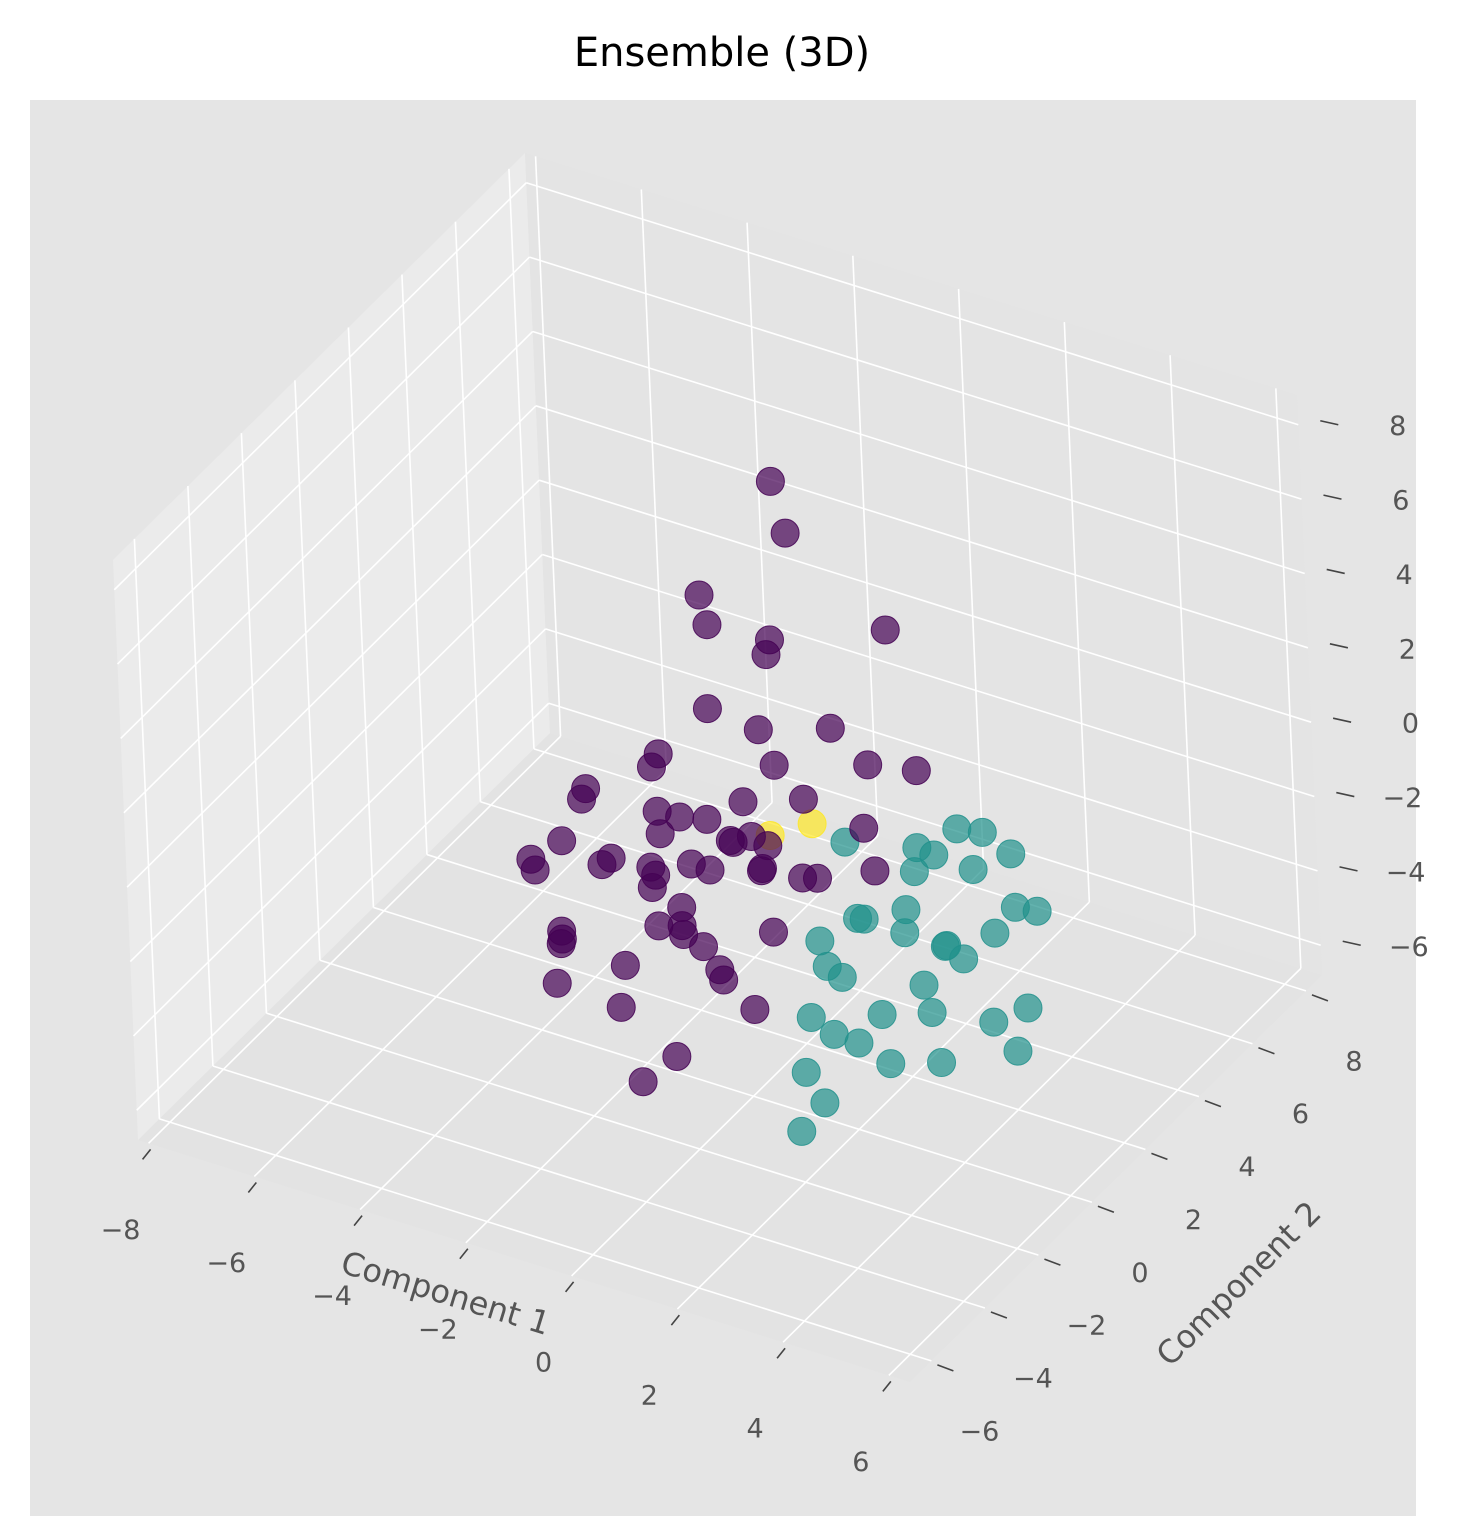 Image resolution: width=1474 pixels, height=1535 pixels. Describe the element at coordinates (1409, 947) in the screenshot. I see `z-tick-label: −6` at that location.